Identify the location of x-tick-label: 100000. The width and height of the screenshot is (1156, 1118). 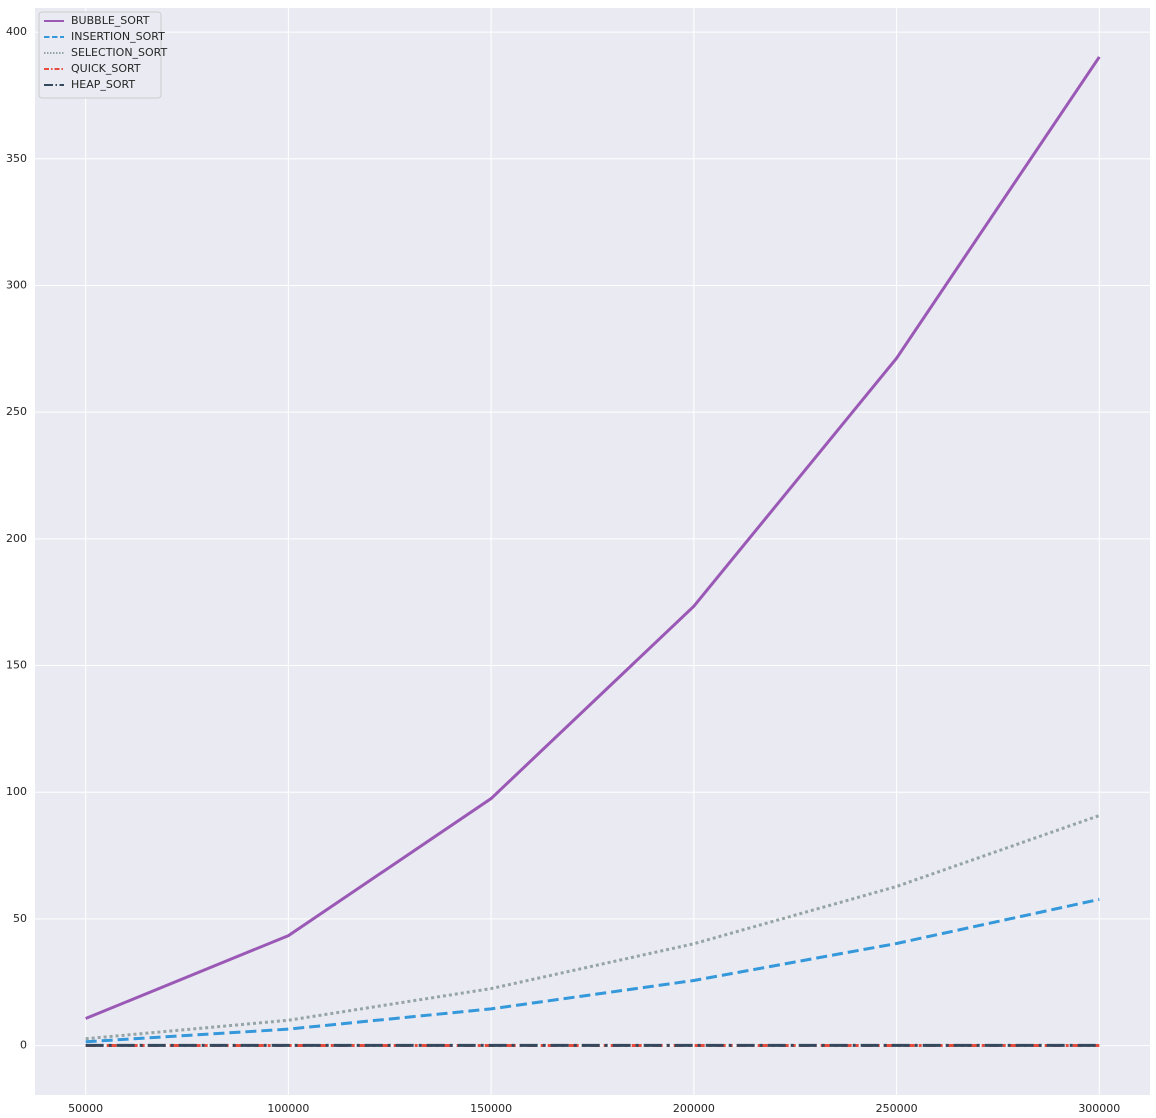
(288, 1108).